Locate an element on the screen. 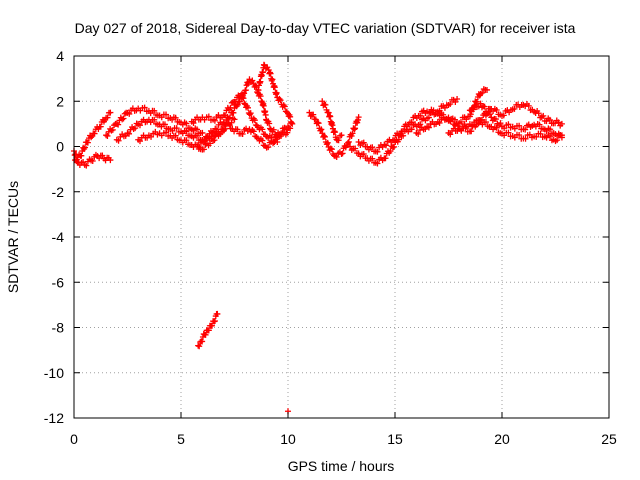  y-tick-label: -12 is located at coordinates (54, 418).